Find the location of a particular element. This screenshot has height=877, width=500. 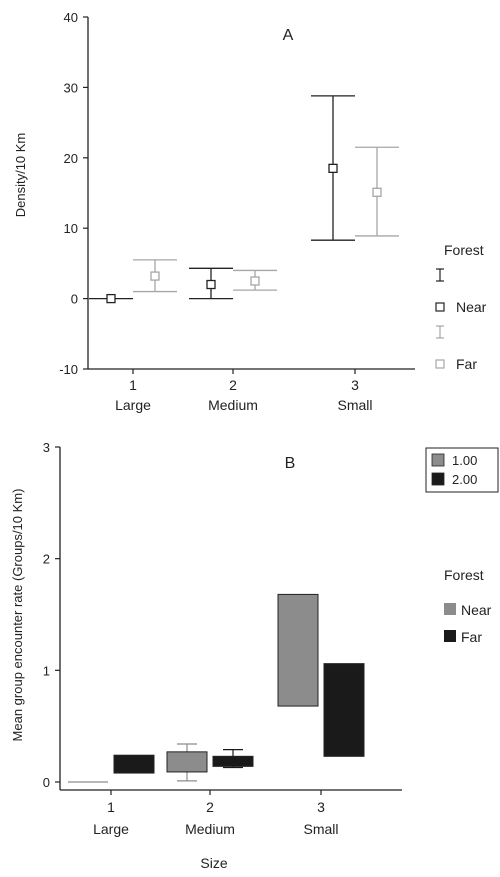

legend-marker-icon-far is located at coordinates (440, 364).